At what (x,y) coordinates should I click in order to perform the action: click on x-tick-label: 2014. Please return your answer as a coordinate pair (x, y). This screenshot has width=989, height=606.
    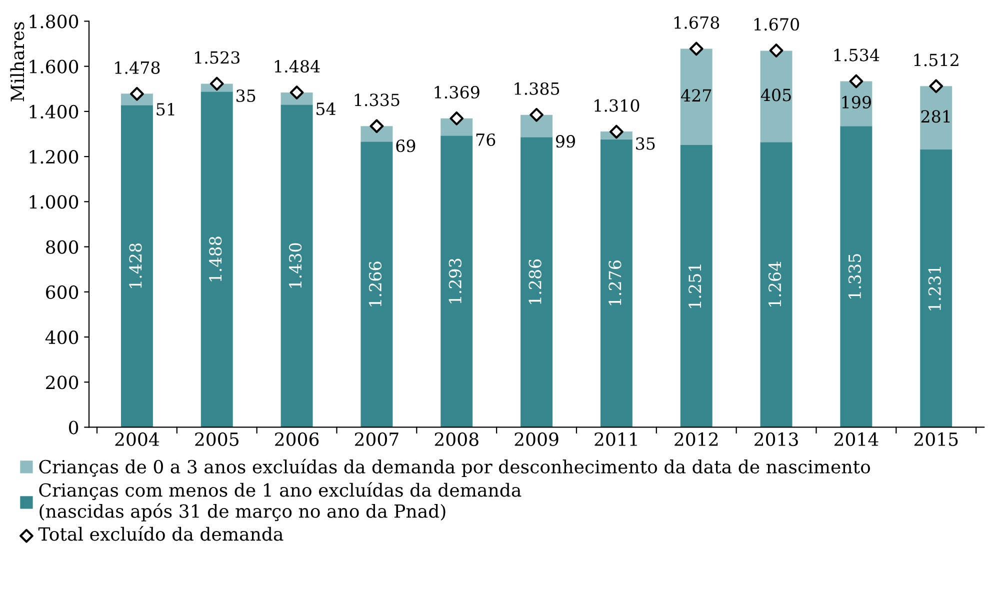
    Looking at the image, I should click on (856, 439).